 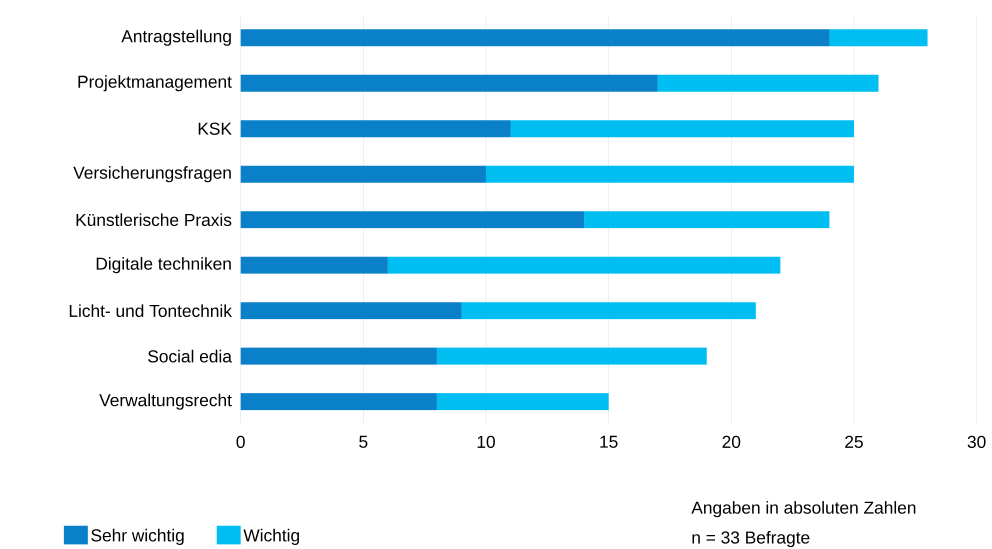 What do you see at coordinates (137, 536) in the screenshot?
I see `legend-label: Sehr wichtig` at bounding box center [137, 536].